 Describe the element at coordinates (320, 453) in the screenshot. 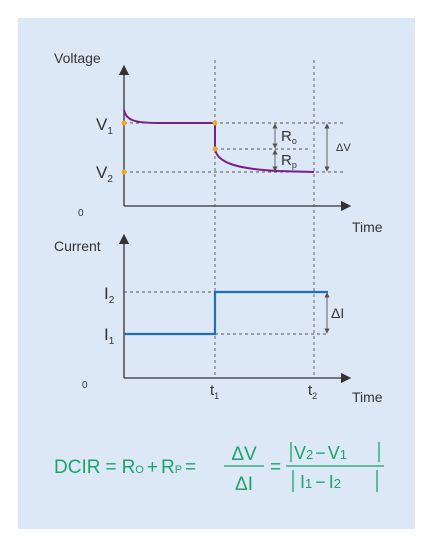

I see `formula-big-numerator: V2− V1` at that location.